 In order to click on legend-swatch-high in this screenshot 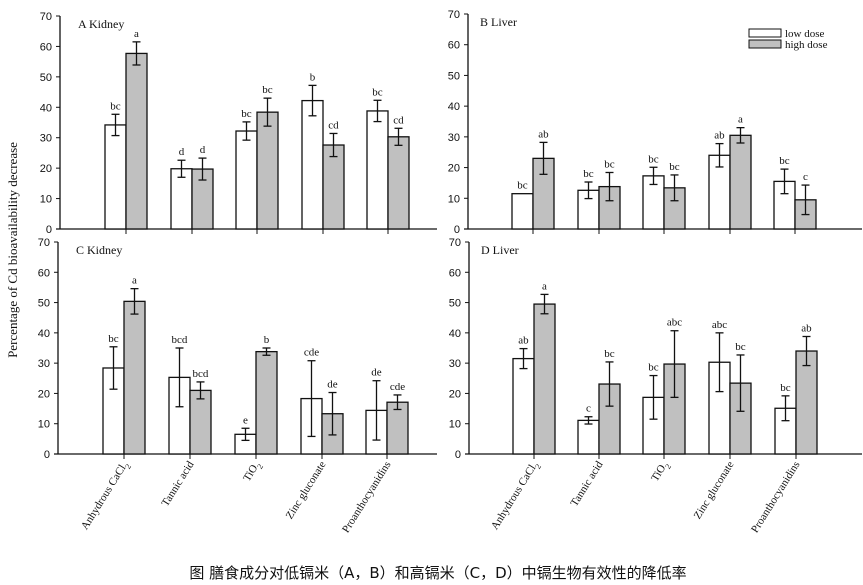, I will do `click(765, 44)`.